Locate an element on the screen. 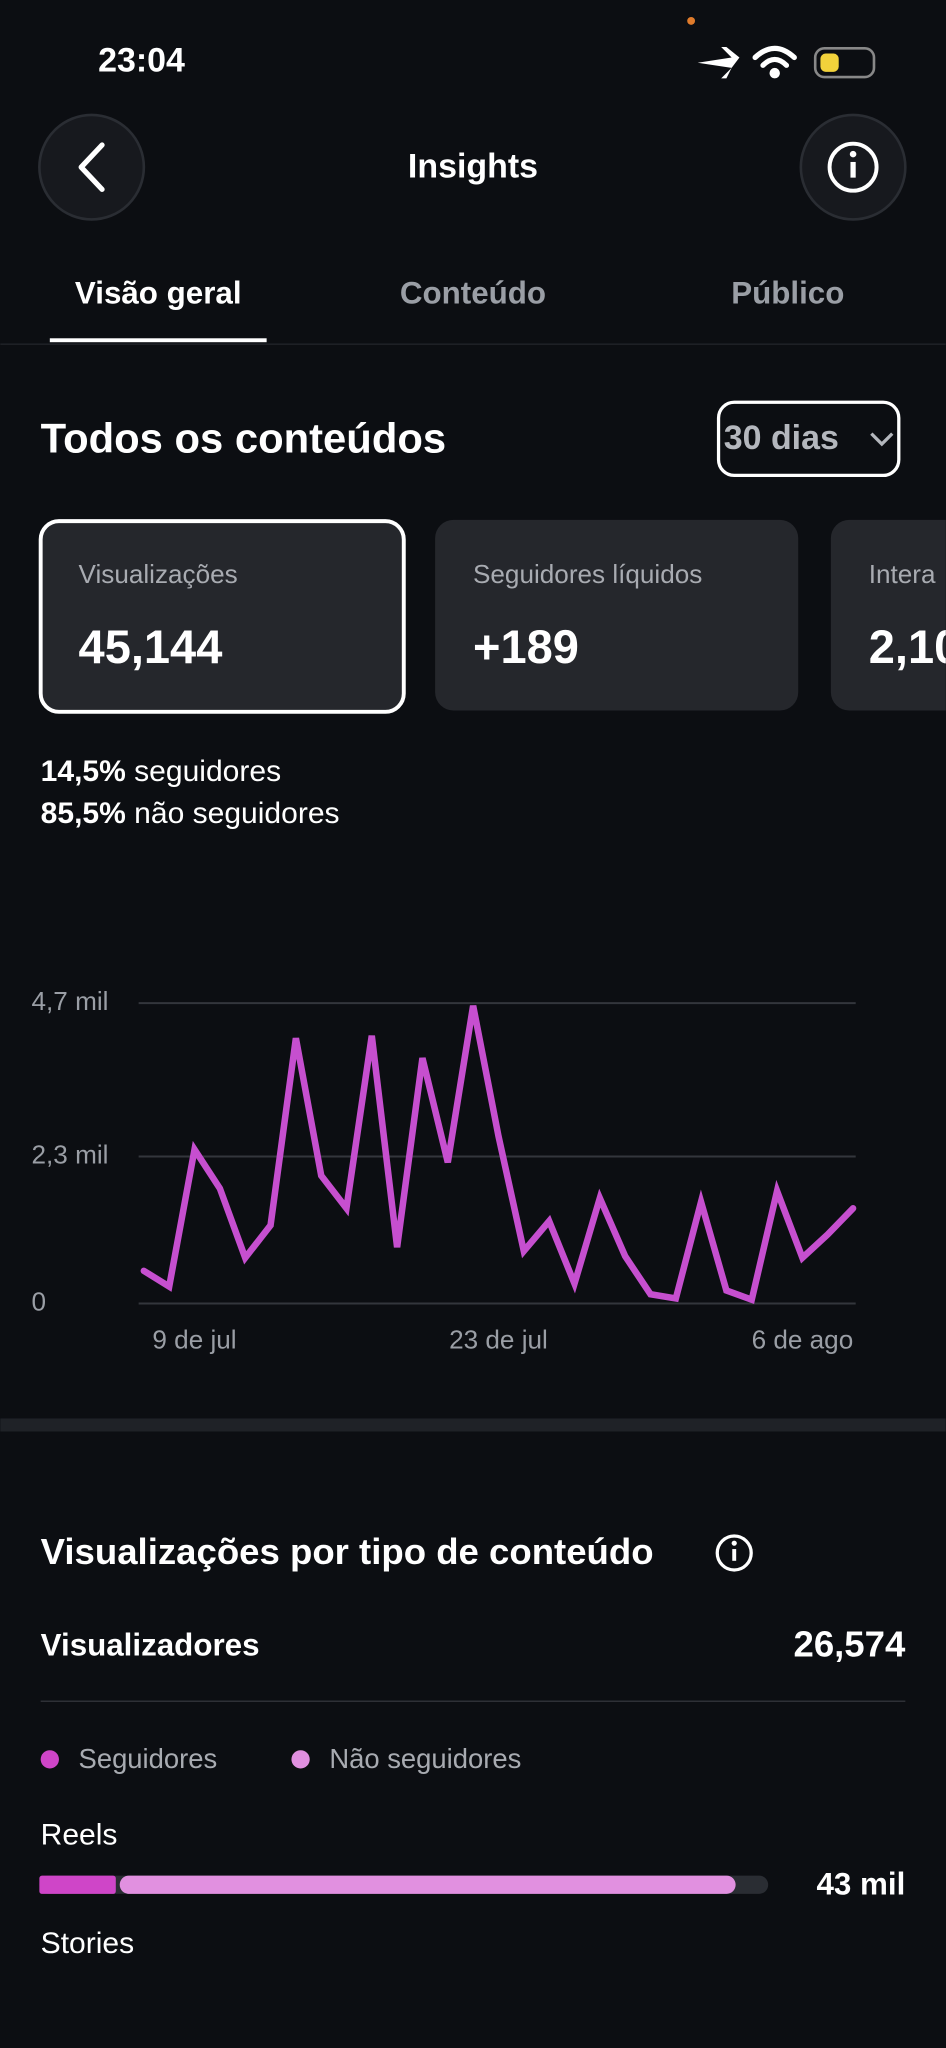  viewers-label: Visualizadores is located at coordinates (150, 1644).